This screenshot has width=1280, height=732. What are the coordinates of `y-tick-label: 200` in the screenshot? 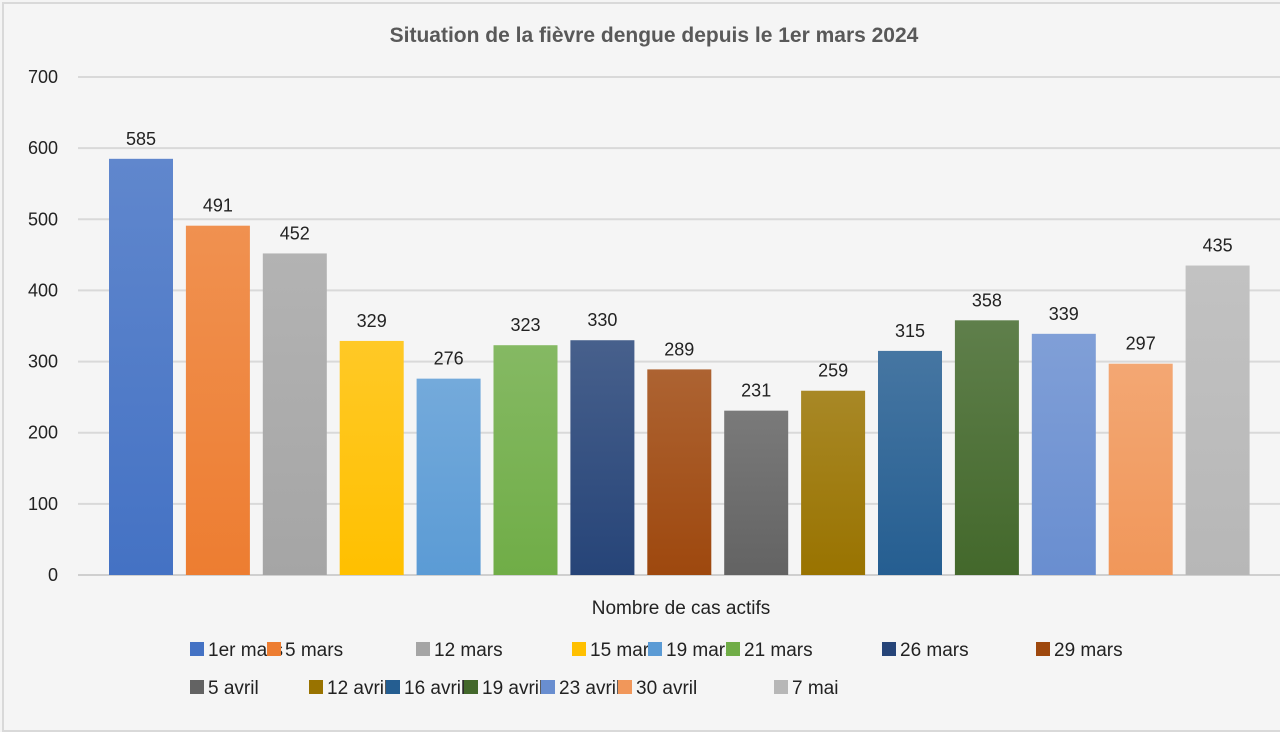 It's located at (43, 433).